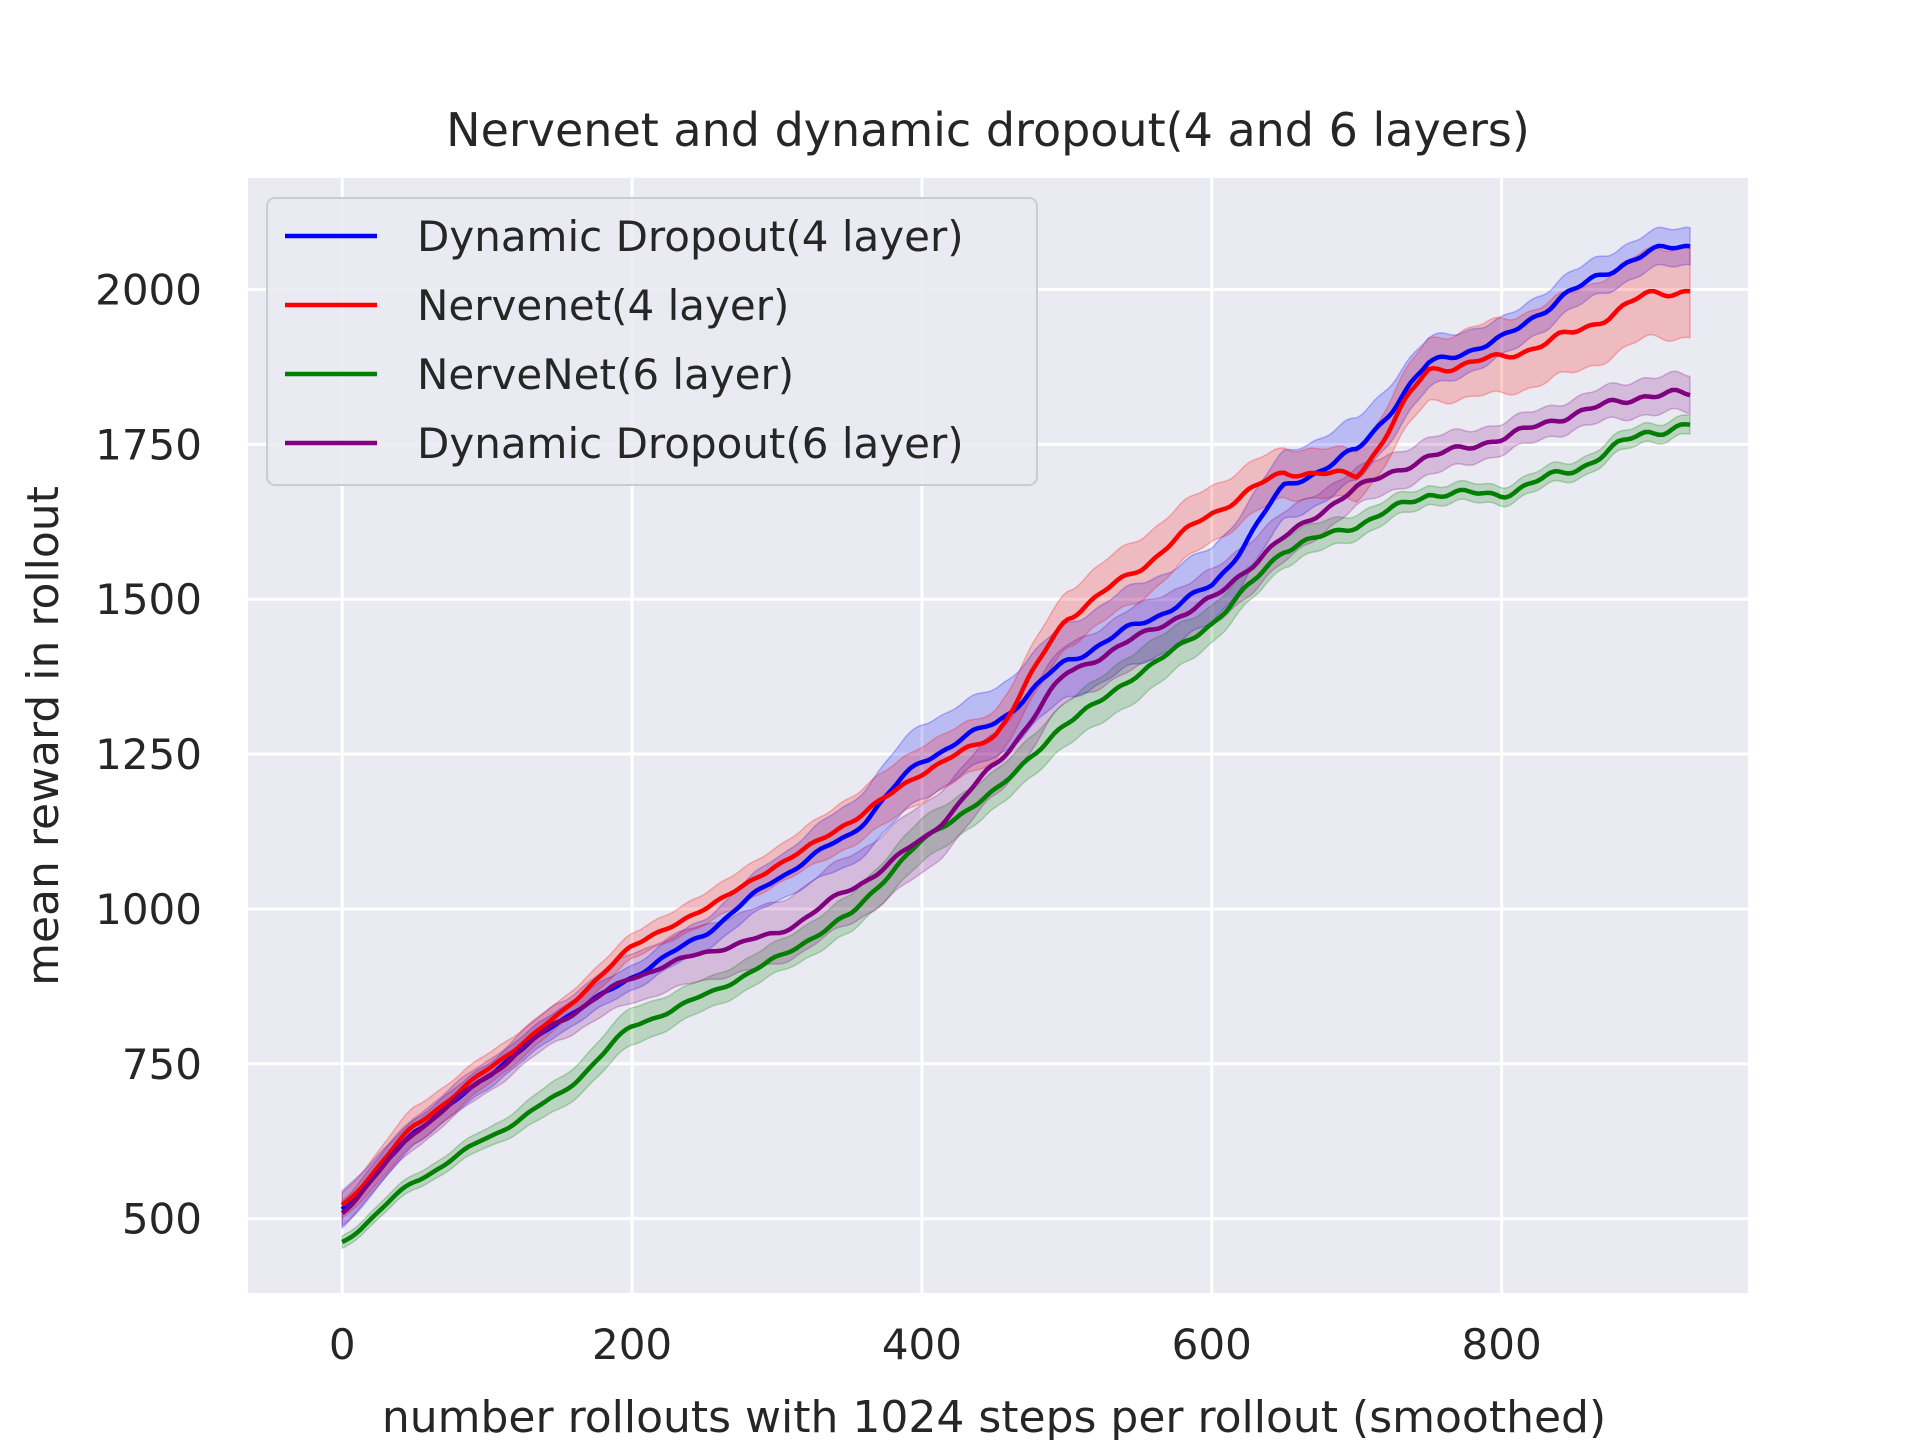  I want to click on y-tick-label: 750, so click(162, 1064).